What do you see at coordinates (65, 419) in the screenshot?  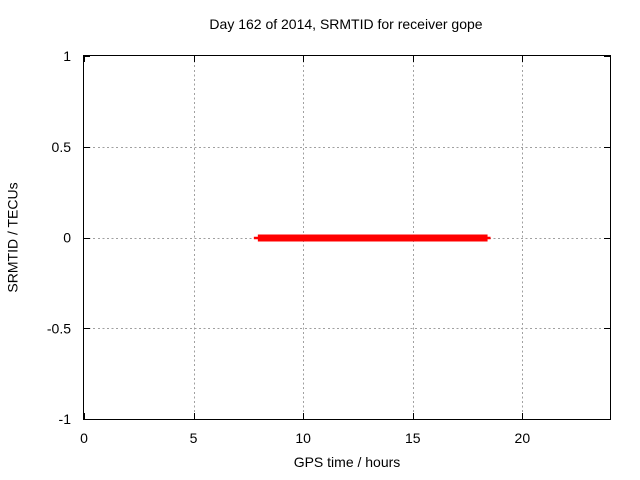 I see `y-tick-label: -1` at bounding box center [65, 419].